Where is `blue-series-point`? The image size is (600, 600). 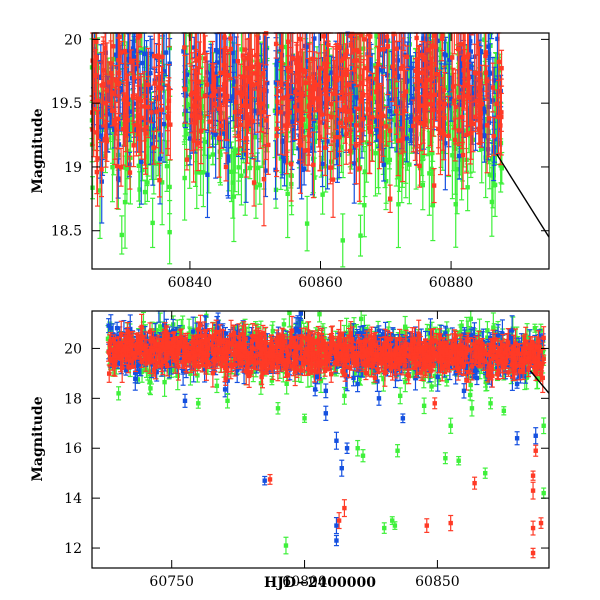
blue-series-point is located at coordinates (219, 55).